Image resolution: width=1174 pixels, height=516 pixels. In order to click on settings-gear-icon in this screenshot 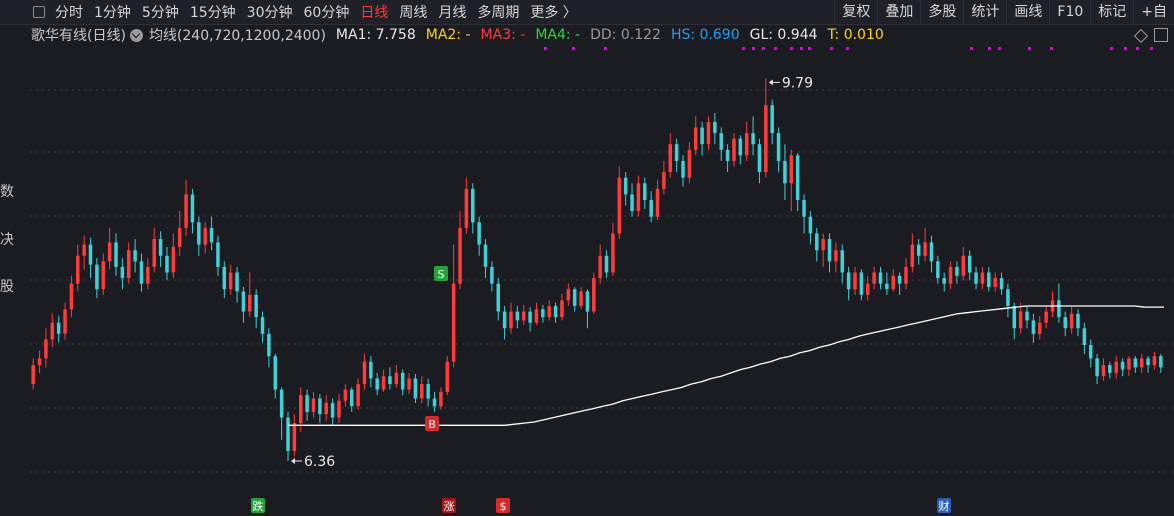, I will do `click(136, 35)`.